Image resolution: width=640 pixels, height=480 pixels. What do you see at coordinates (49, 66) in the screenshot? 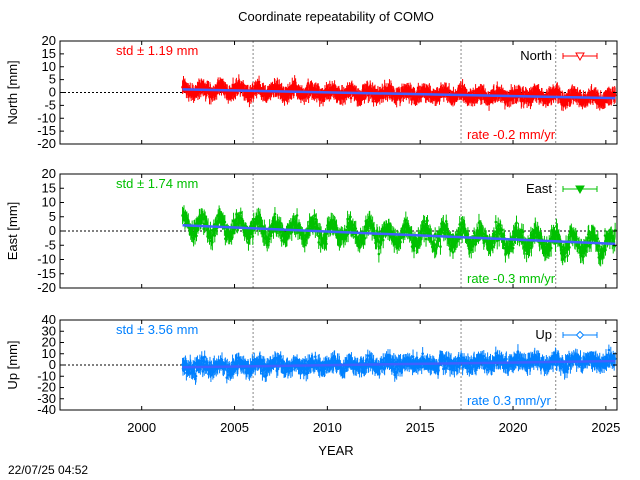
I see `y-tick-label: 10` at bounding box center [49, 66].